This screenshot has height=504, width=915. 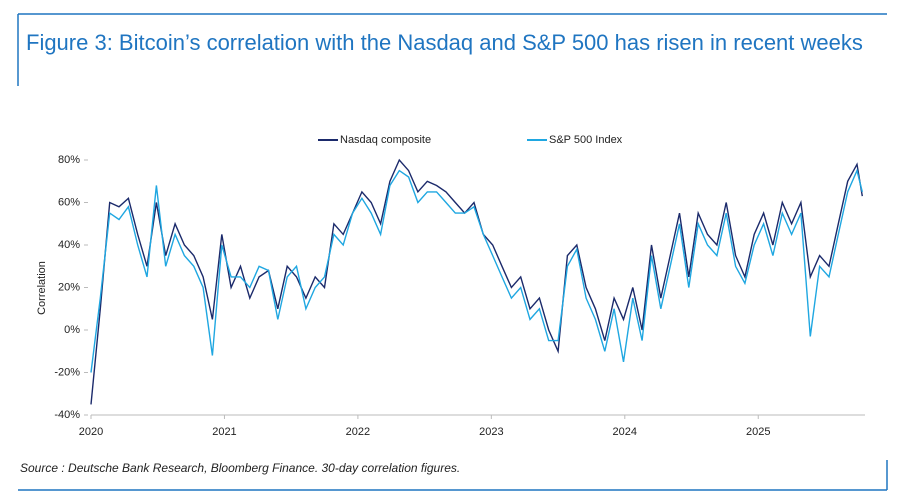 I want to click on y-tick-label: -40%, so click(x=67, y=415).